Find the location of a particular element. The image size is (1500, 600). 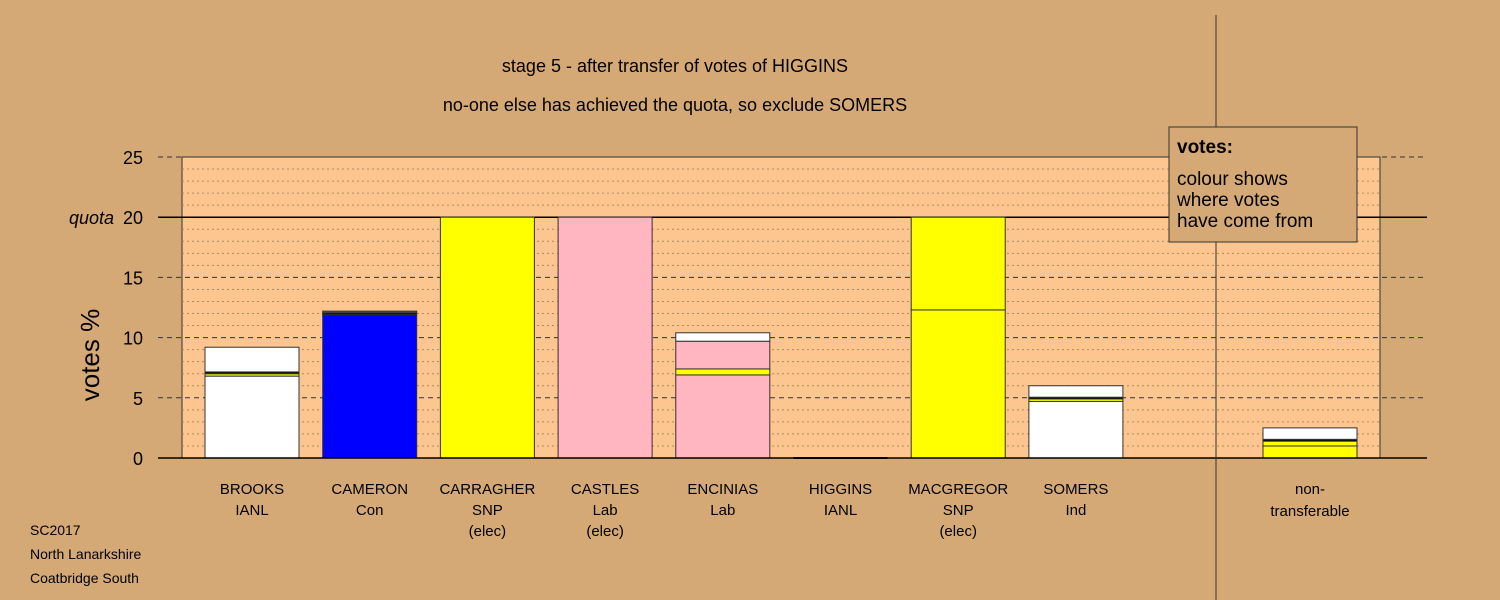

category-label: CASTLES is located at coordinates (605, 489).